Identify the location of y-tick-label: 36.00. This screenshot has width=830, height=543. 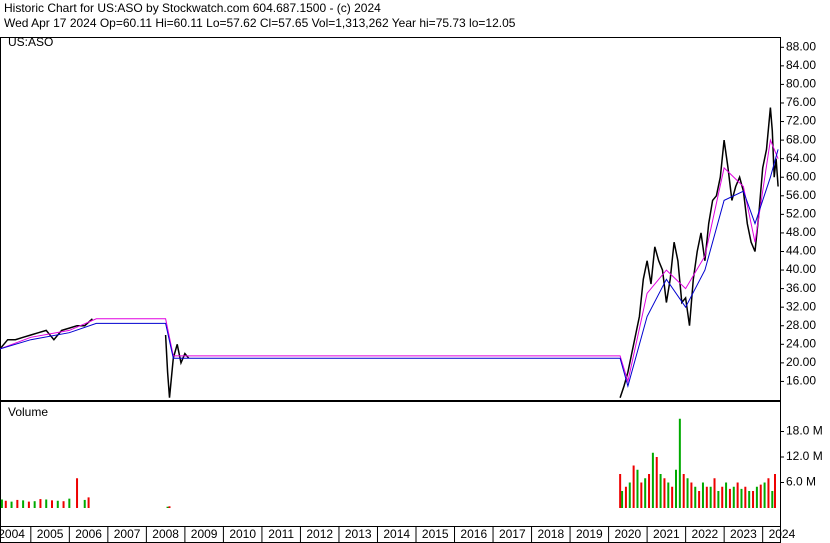
(801, 288).